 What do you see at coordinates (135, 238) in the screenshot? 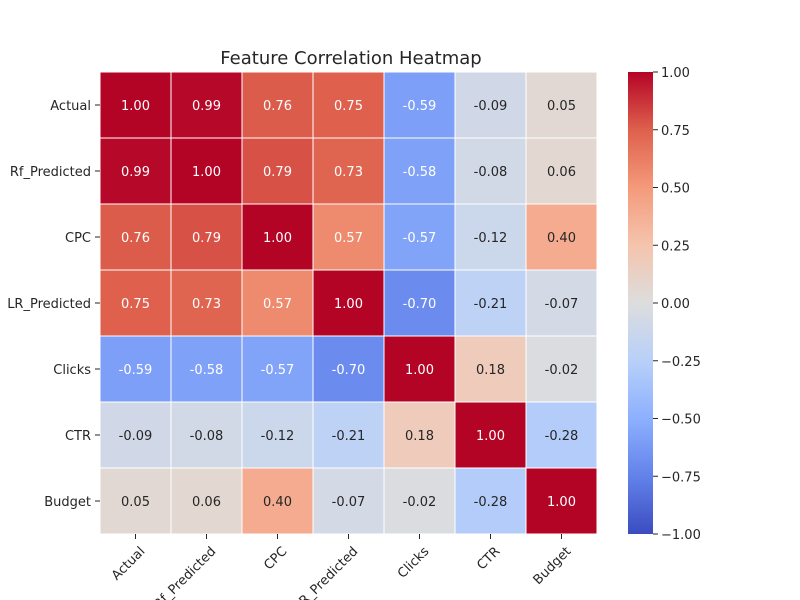
I see `cell-value-label: 0.76` at bounding box center [135, 238].